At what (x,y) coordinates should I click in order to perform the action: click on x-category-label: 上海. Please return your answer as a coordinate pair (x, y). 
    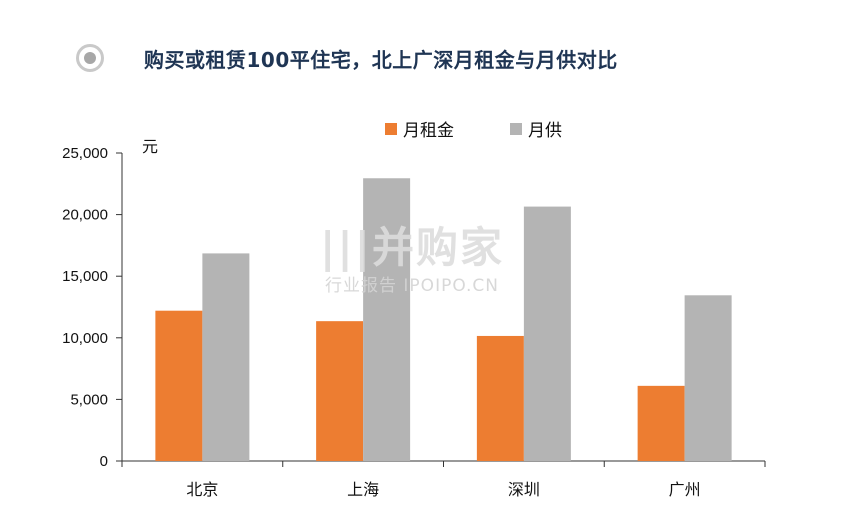
    Looking at the image, I should click on (363, 489).